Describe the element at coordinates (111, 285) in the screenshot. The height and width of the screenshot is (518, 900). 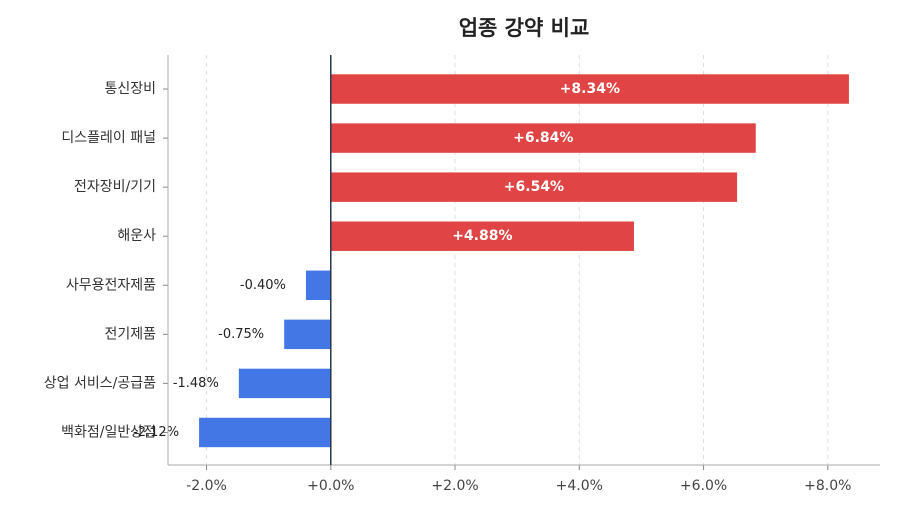
I see `y-tick-label: 사무용전자제품` at that location.